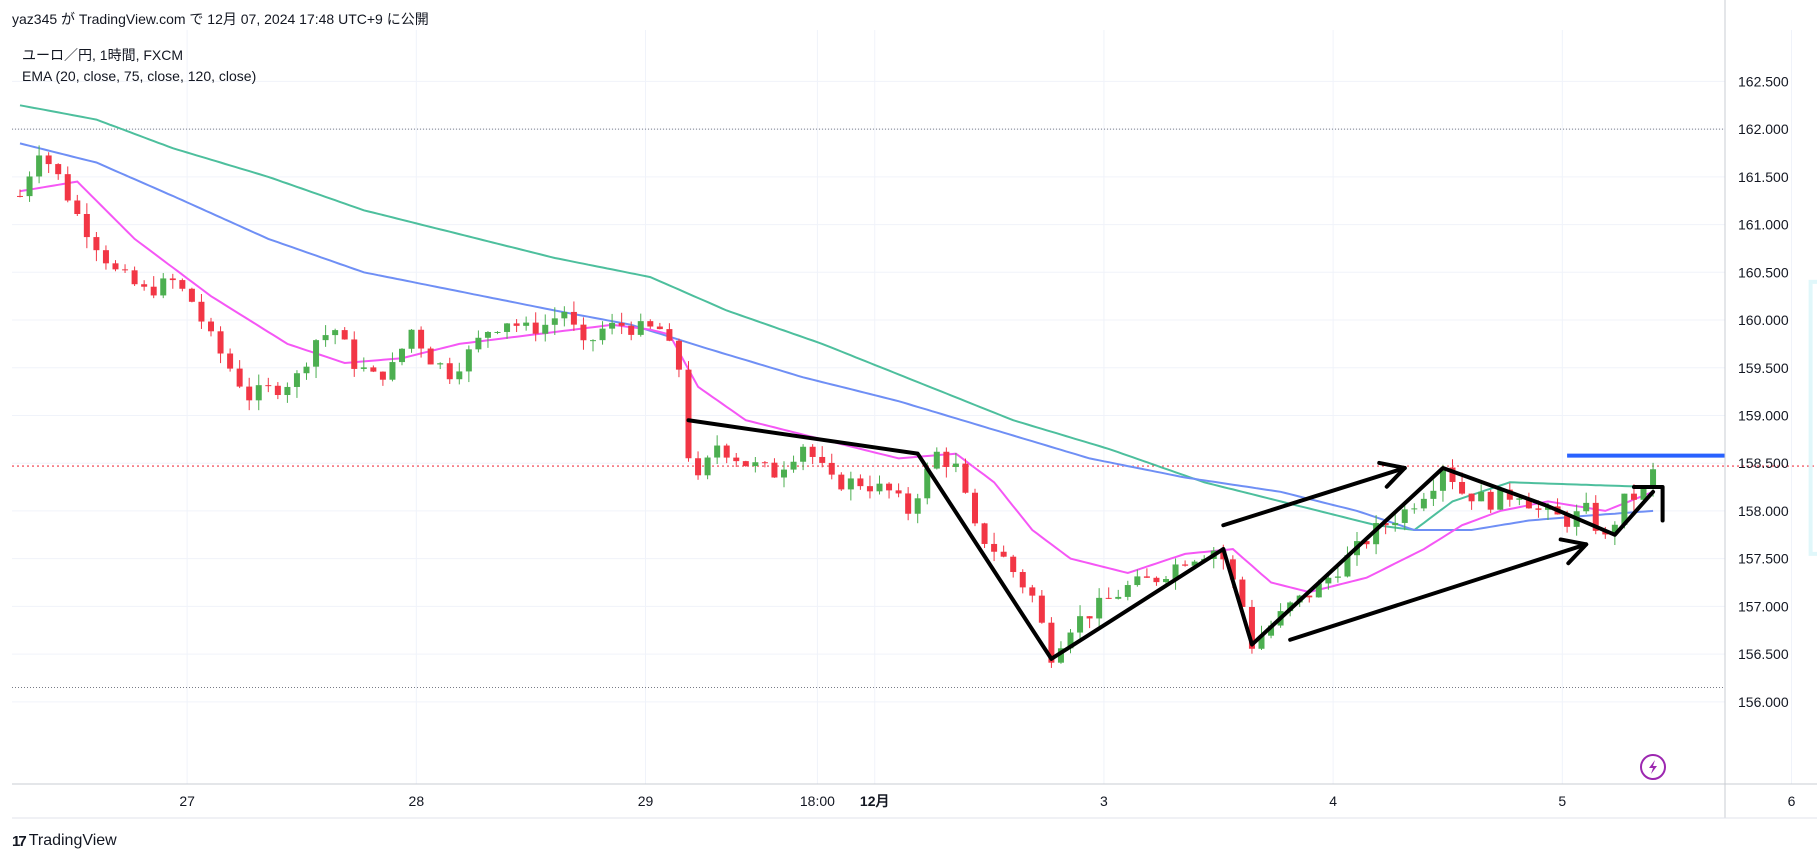  Describe the element at coordinates (1392, 474) in the screenshot. I see `arrow-head` at that location.